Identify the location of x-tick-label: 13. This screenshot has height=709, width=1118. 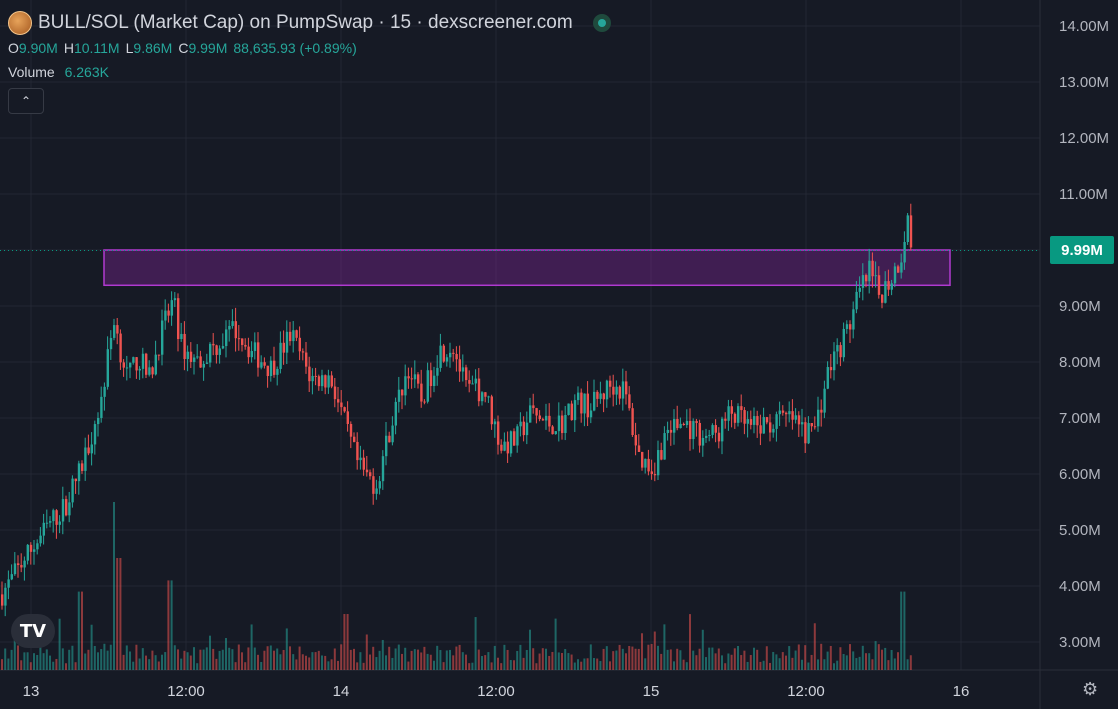
(31, 691).